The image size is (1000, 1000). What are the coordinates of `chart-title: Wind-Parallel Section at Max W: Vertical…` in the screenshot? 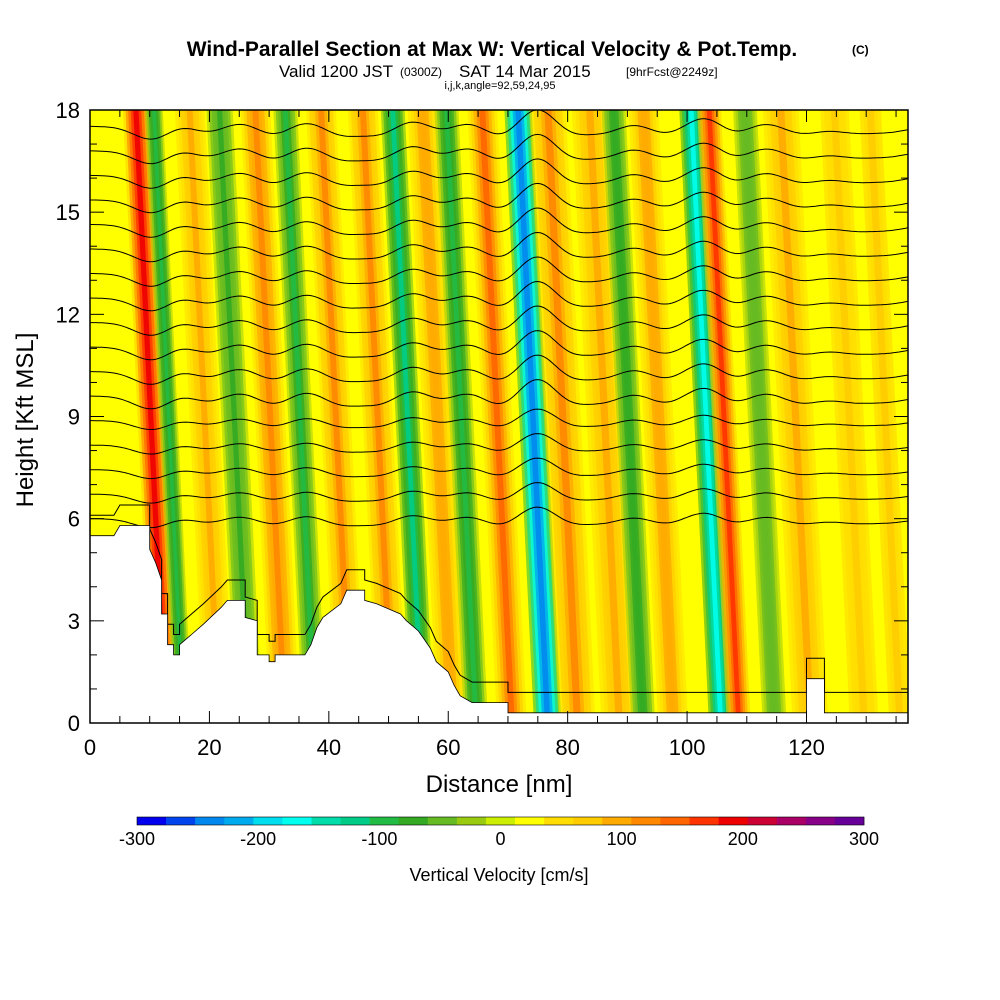 It's located at (492, 49).